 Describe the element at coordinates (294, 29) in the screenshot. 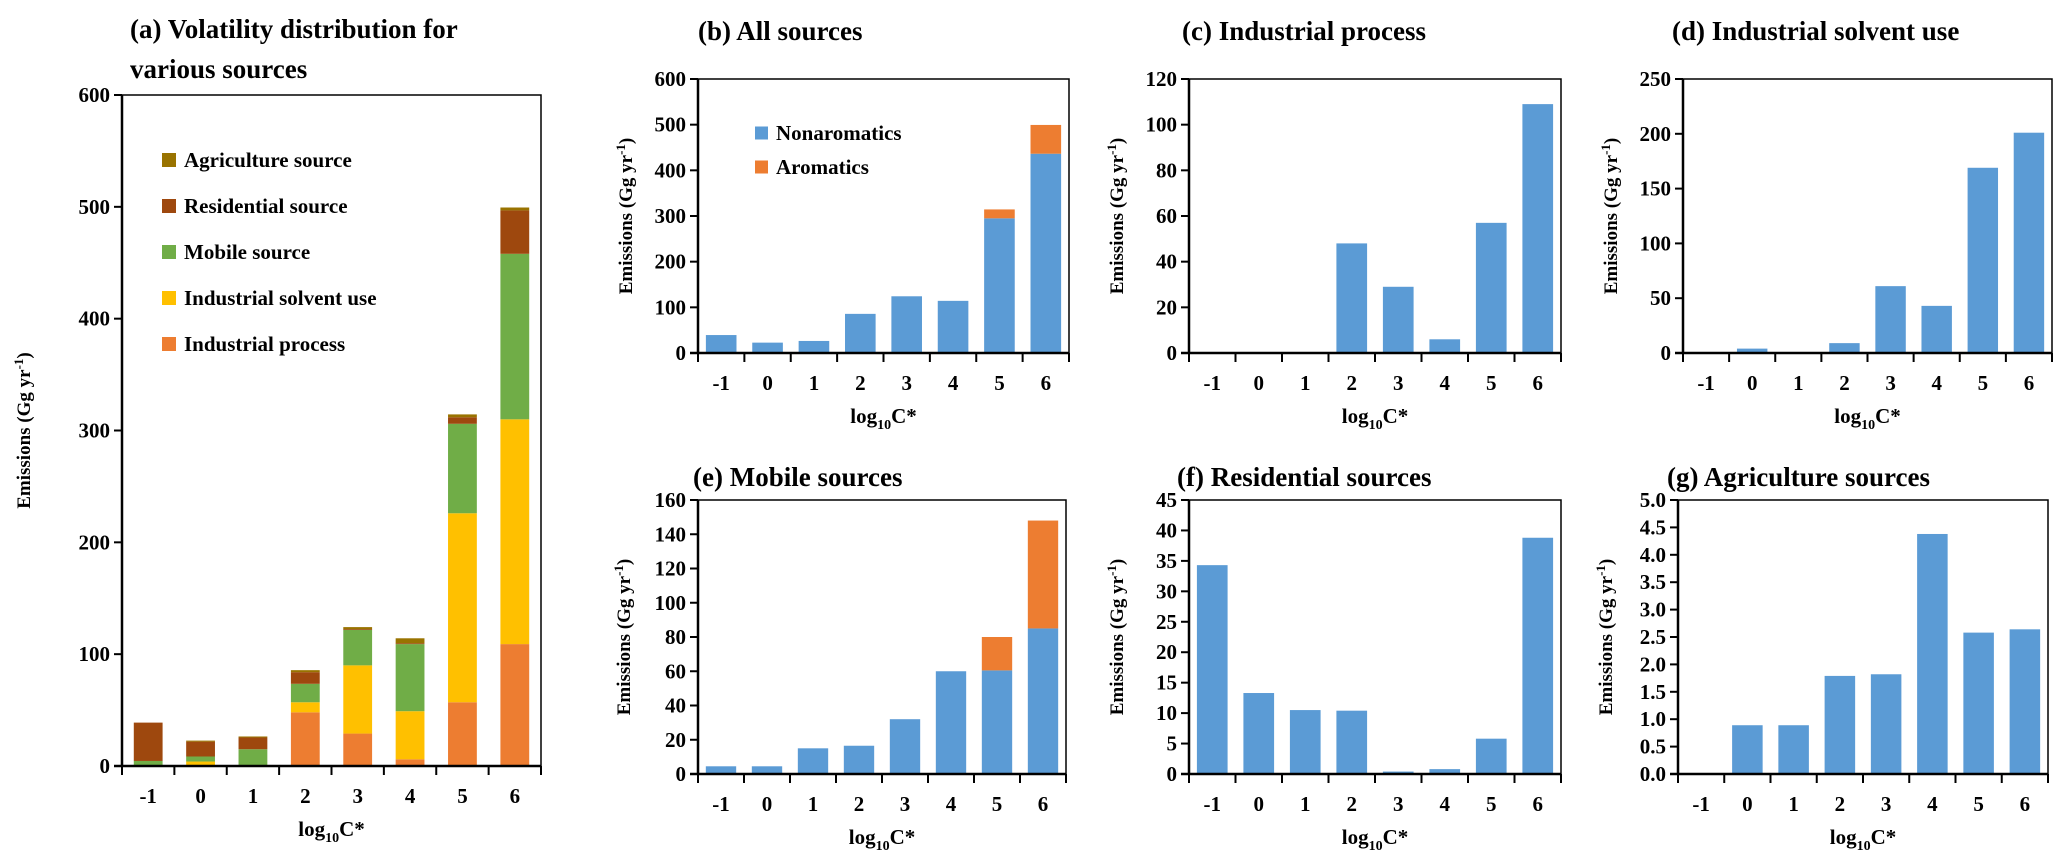

I see `panel-title: (a) Volatility distribution for` at that location.